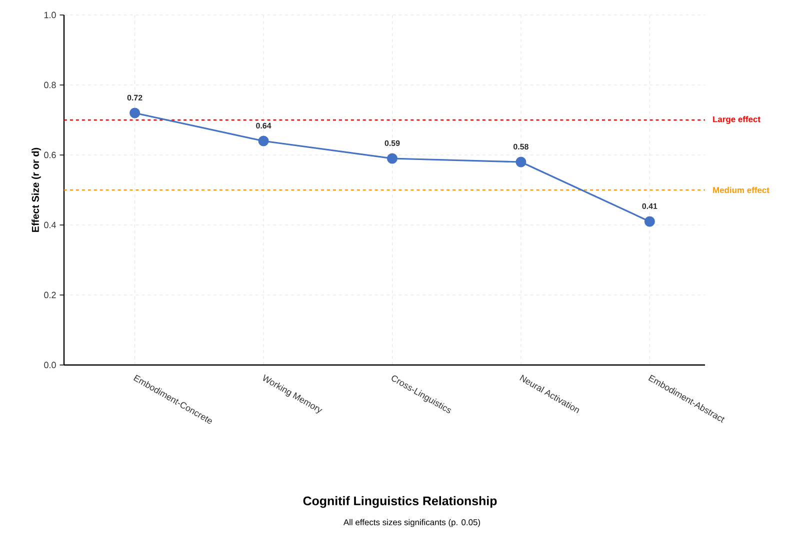 The height and width of the screenshot is (536, 789). I want to click on y-axis-title: Effect Size (r or d), so click(36, 190).